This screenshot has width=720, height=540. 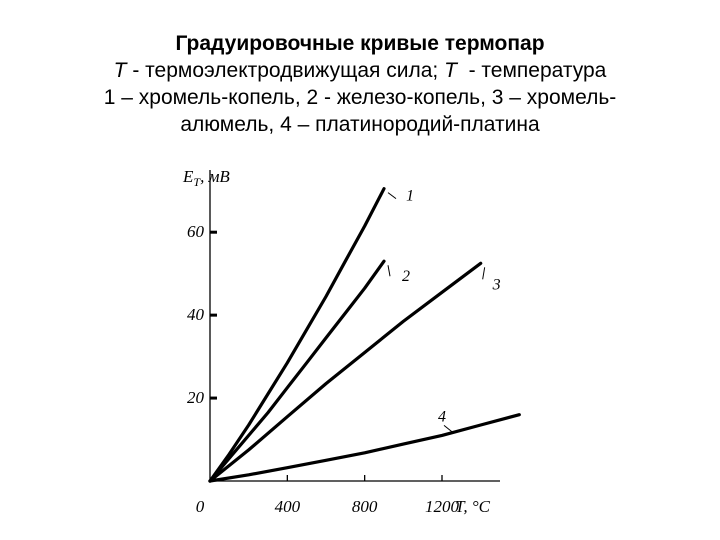 What do you see at coordinates (360, 124) in the screenshot?
I see `caption-line-4: алюмель, 4 – платинородий-платина` at bounding box center [360, 124].